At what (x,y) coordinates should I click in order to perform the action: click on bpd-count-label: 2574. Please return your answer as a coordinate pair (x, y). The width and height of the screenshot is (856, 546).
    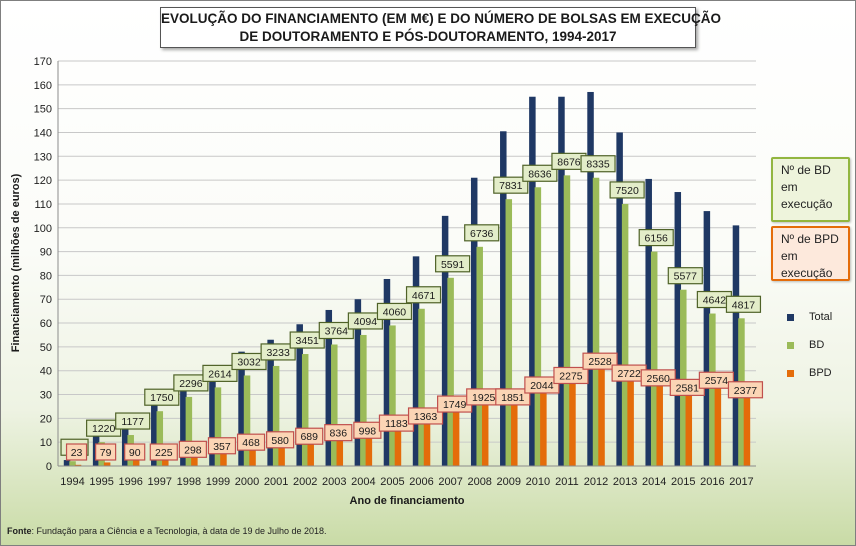
    Looking at the image, I should click on (717, 381).